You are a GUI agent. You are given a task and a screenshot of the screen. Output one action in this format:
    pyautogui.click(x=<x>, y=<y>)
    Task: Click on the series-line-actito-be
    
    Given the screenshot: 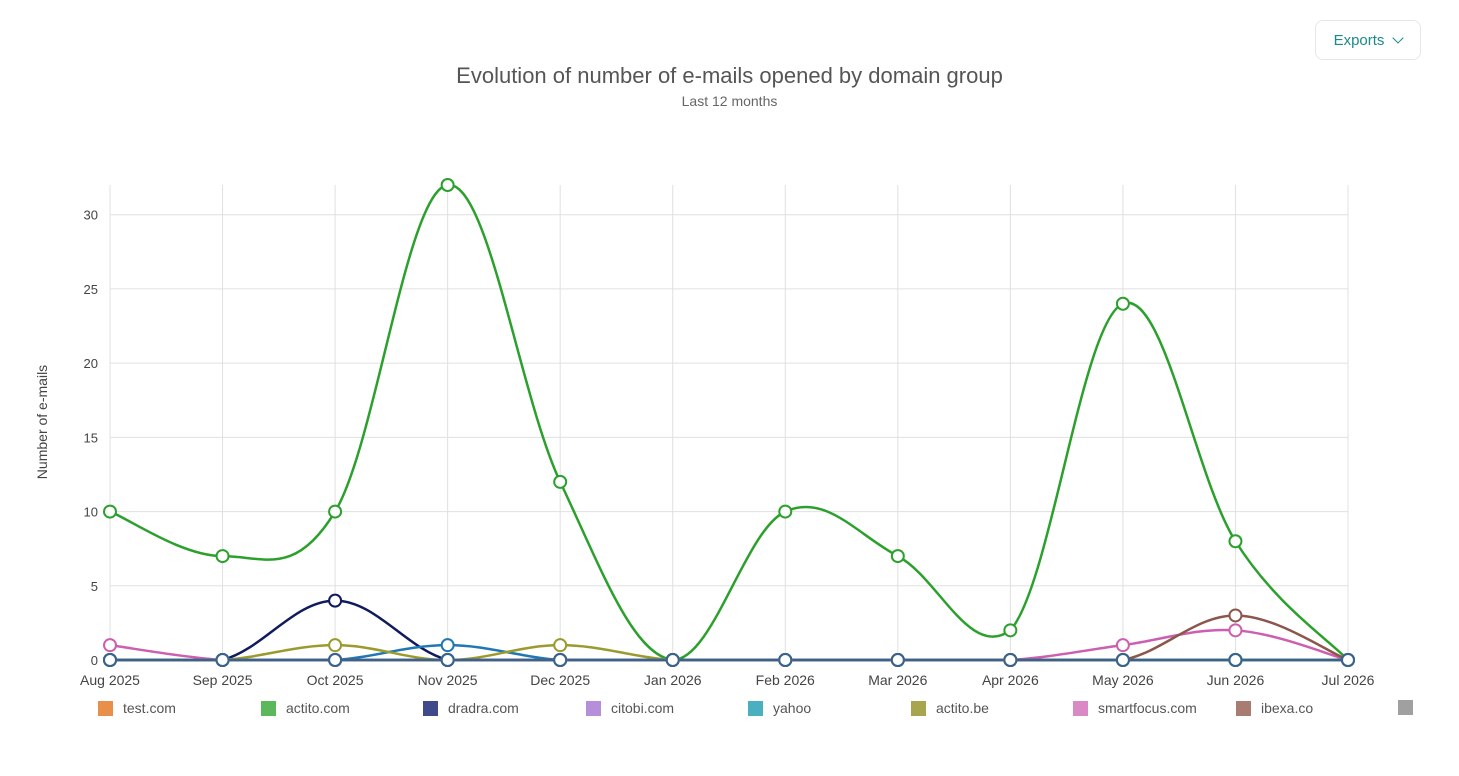 What is the action you would take?
    pyautogui.click(x=729, y=652)
    